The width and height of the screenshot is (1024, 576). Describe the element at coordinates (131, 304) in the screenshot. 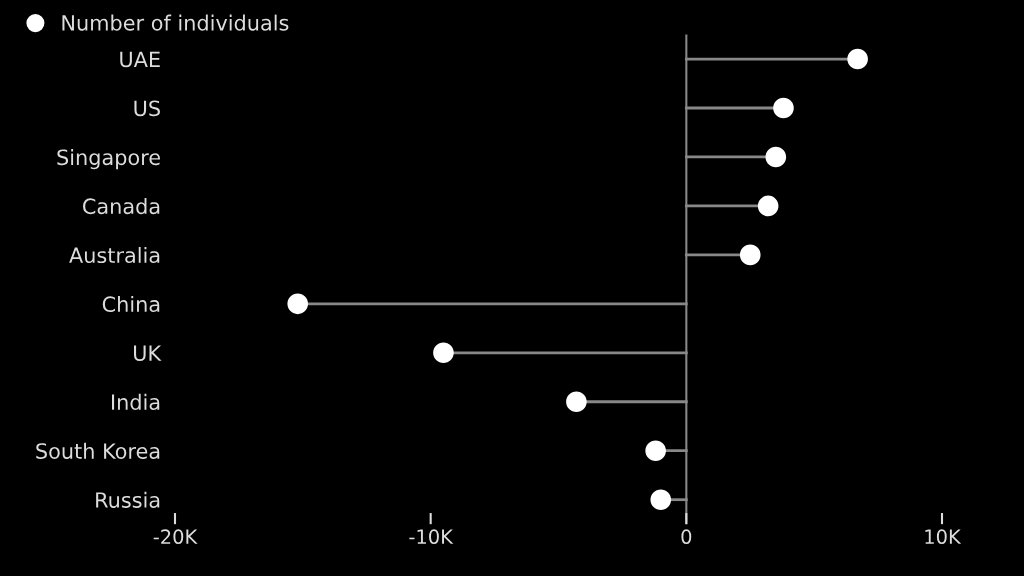

I see `y-tick-label: China` at that location.